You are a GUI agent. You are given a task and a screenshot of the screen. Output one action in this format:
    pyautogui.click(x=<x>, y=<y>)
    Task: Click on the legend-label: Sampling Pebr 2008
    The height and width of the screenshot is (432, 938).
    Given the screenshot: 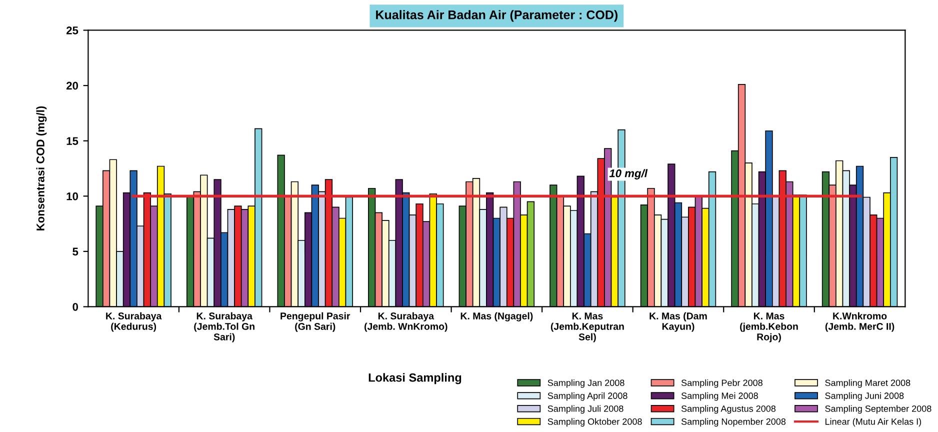 What is the action you would take?
    pyautogui.click(x=721, y=383)
    